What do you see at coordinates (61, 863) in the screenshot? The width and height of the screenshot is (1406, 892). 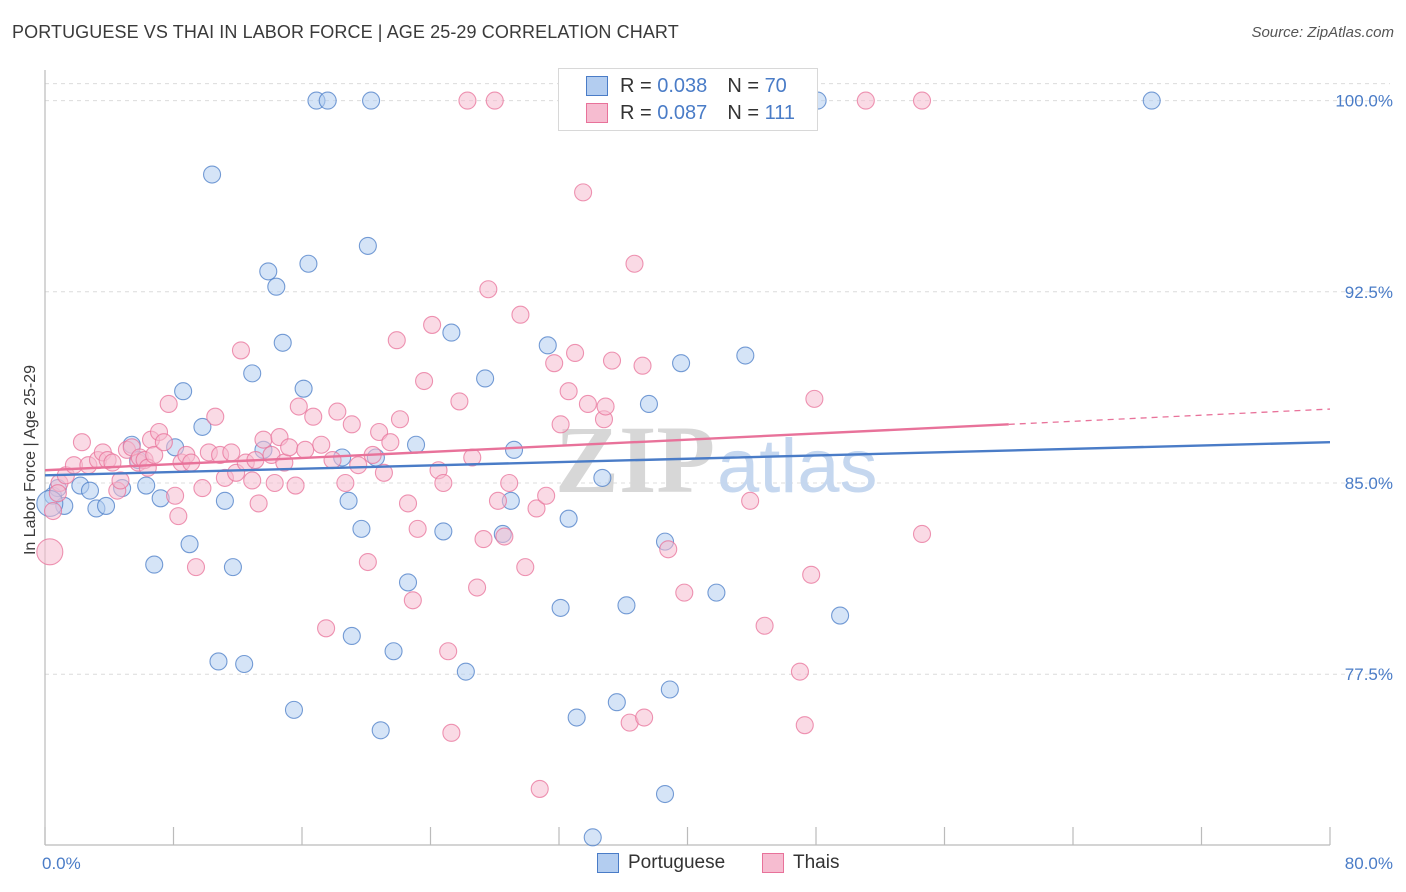 I see `x-tick-label: 0.0%` at bounding box center [61, 863].